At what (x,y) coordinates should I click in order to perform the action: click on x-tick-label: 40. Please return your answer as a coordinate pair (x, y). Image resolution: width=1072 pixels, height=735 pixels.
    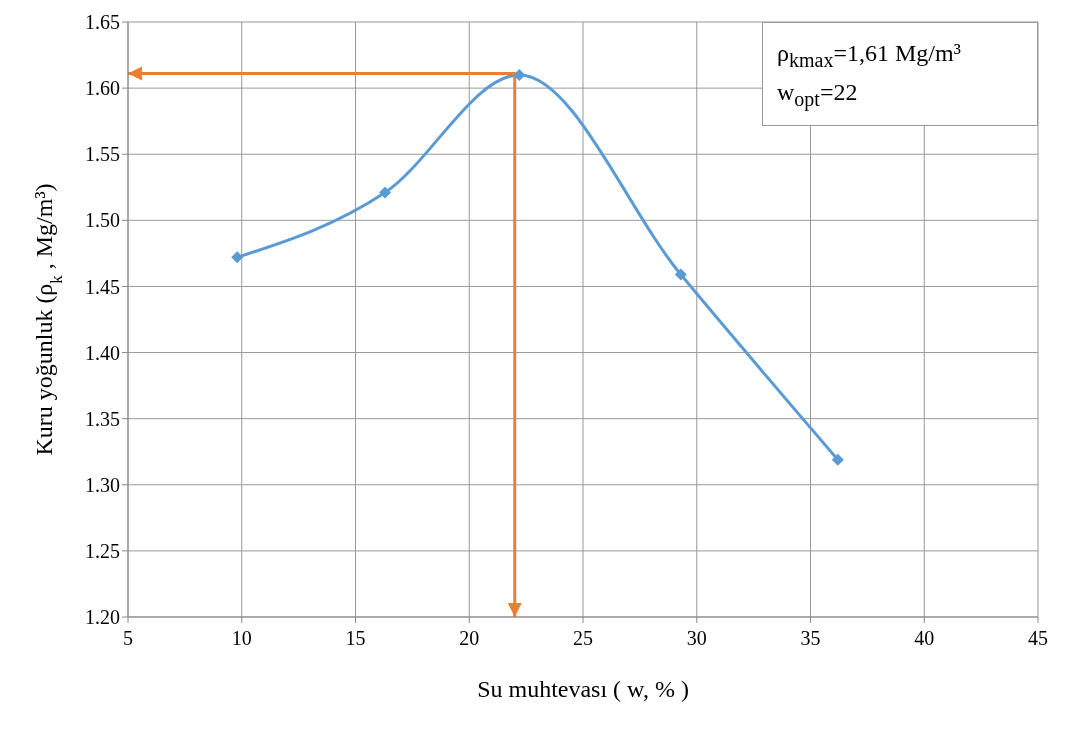
    Looking at the image, I should click on (924, 638).